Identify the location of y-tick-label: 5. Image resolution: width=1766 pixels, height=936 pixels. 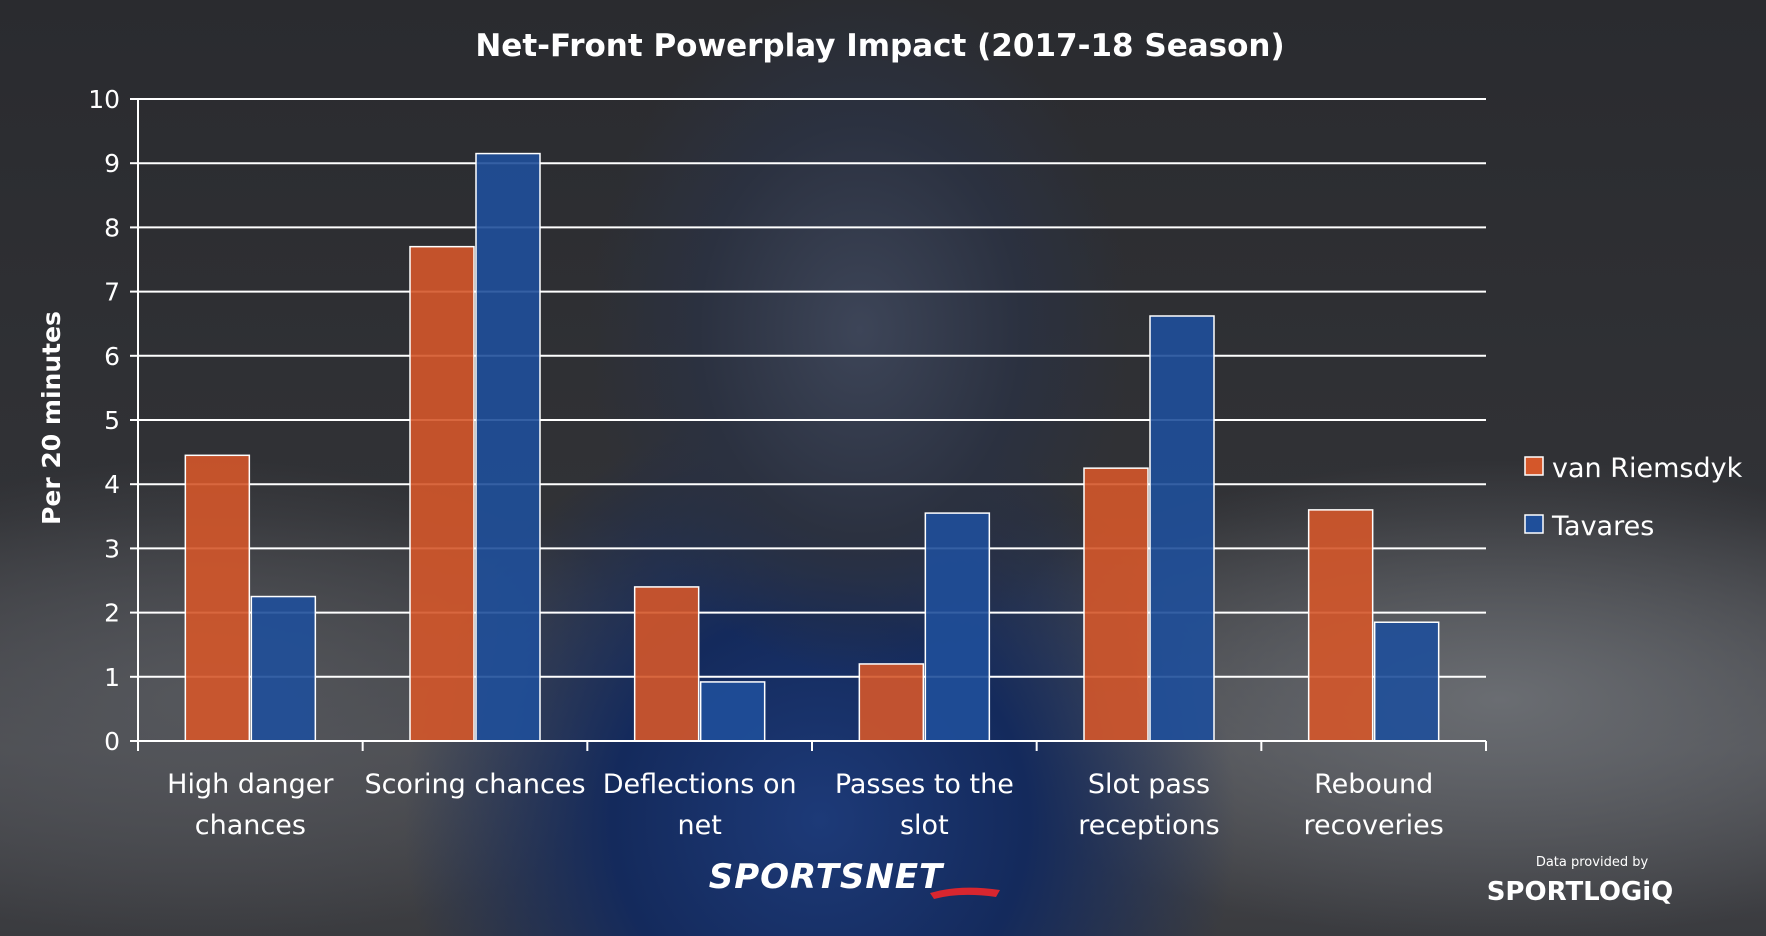
(112, 420).